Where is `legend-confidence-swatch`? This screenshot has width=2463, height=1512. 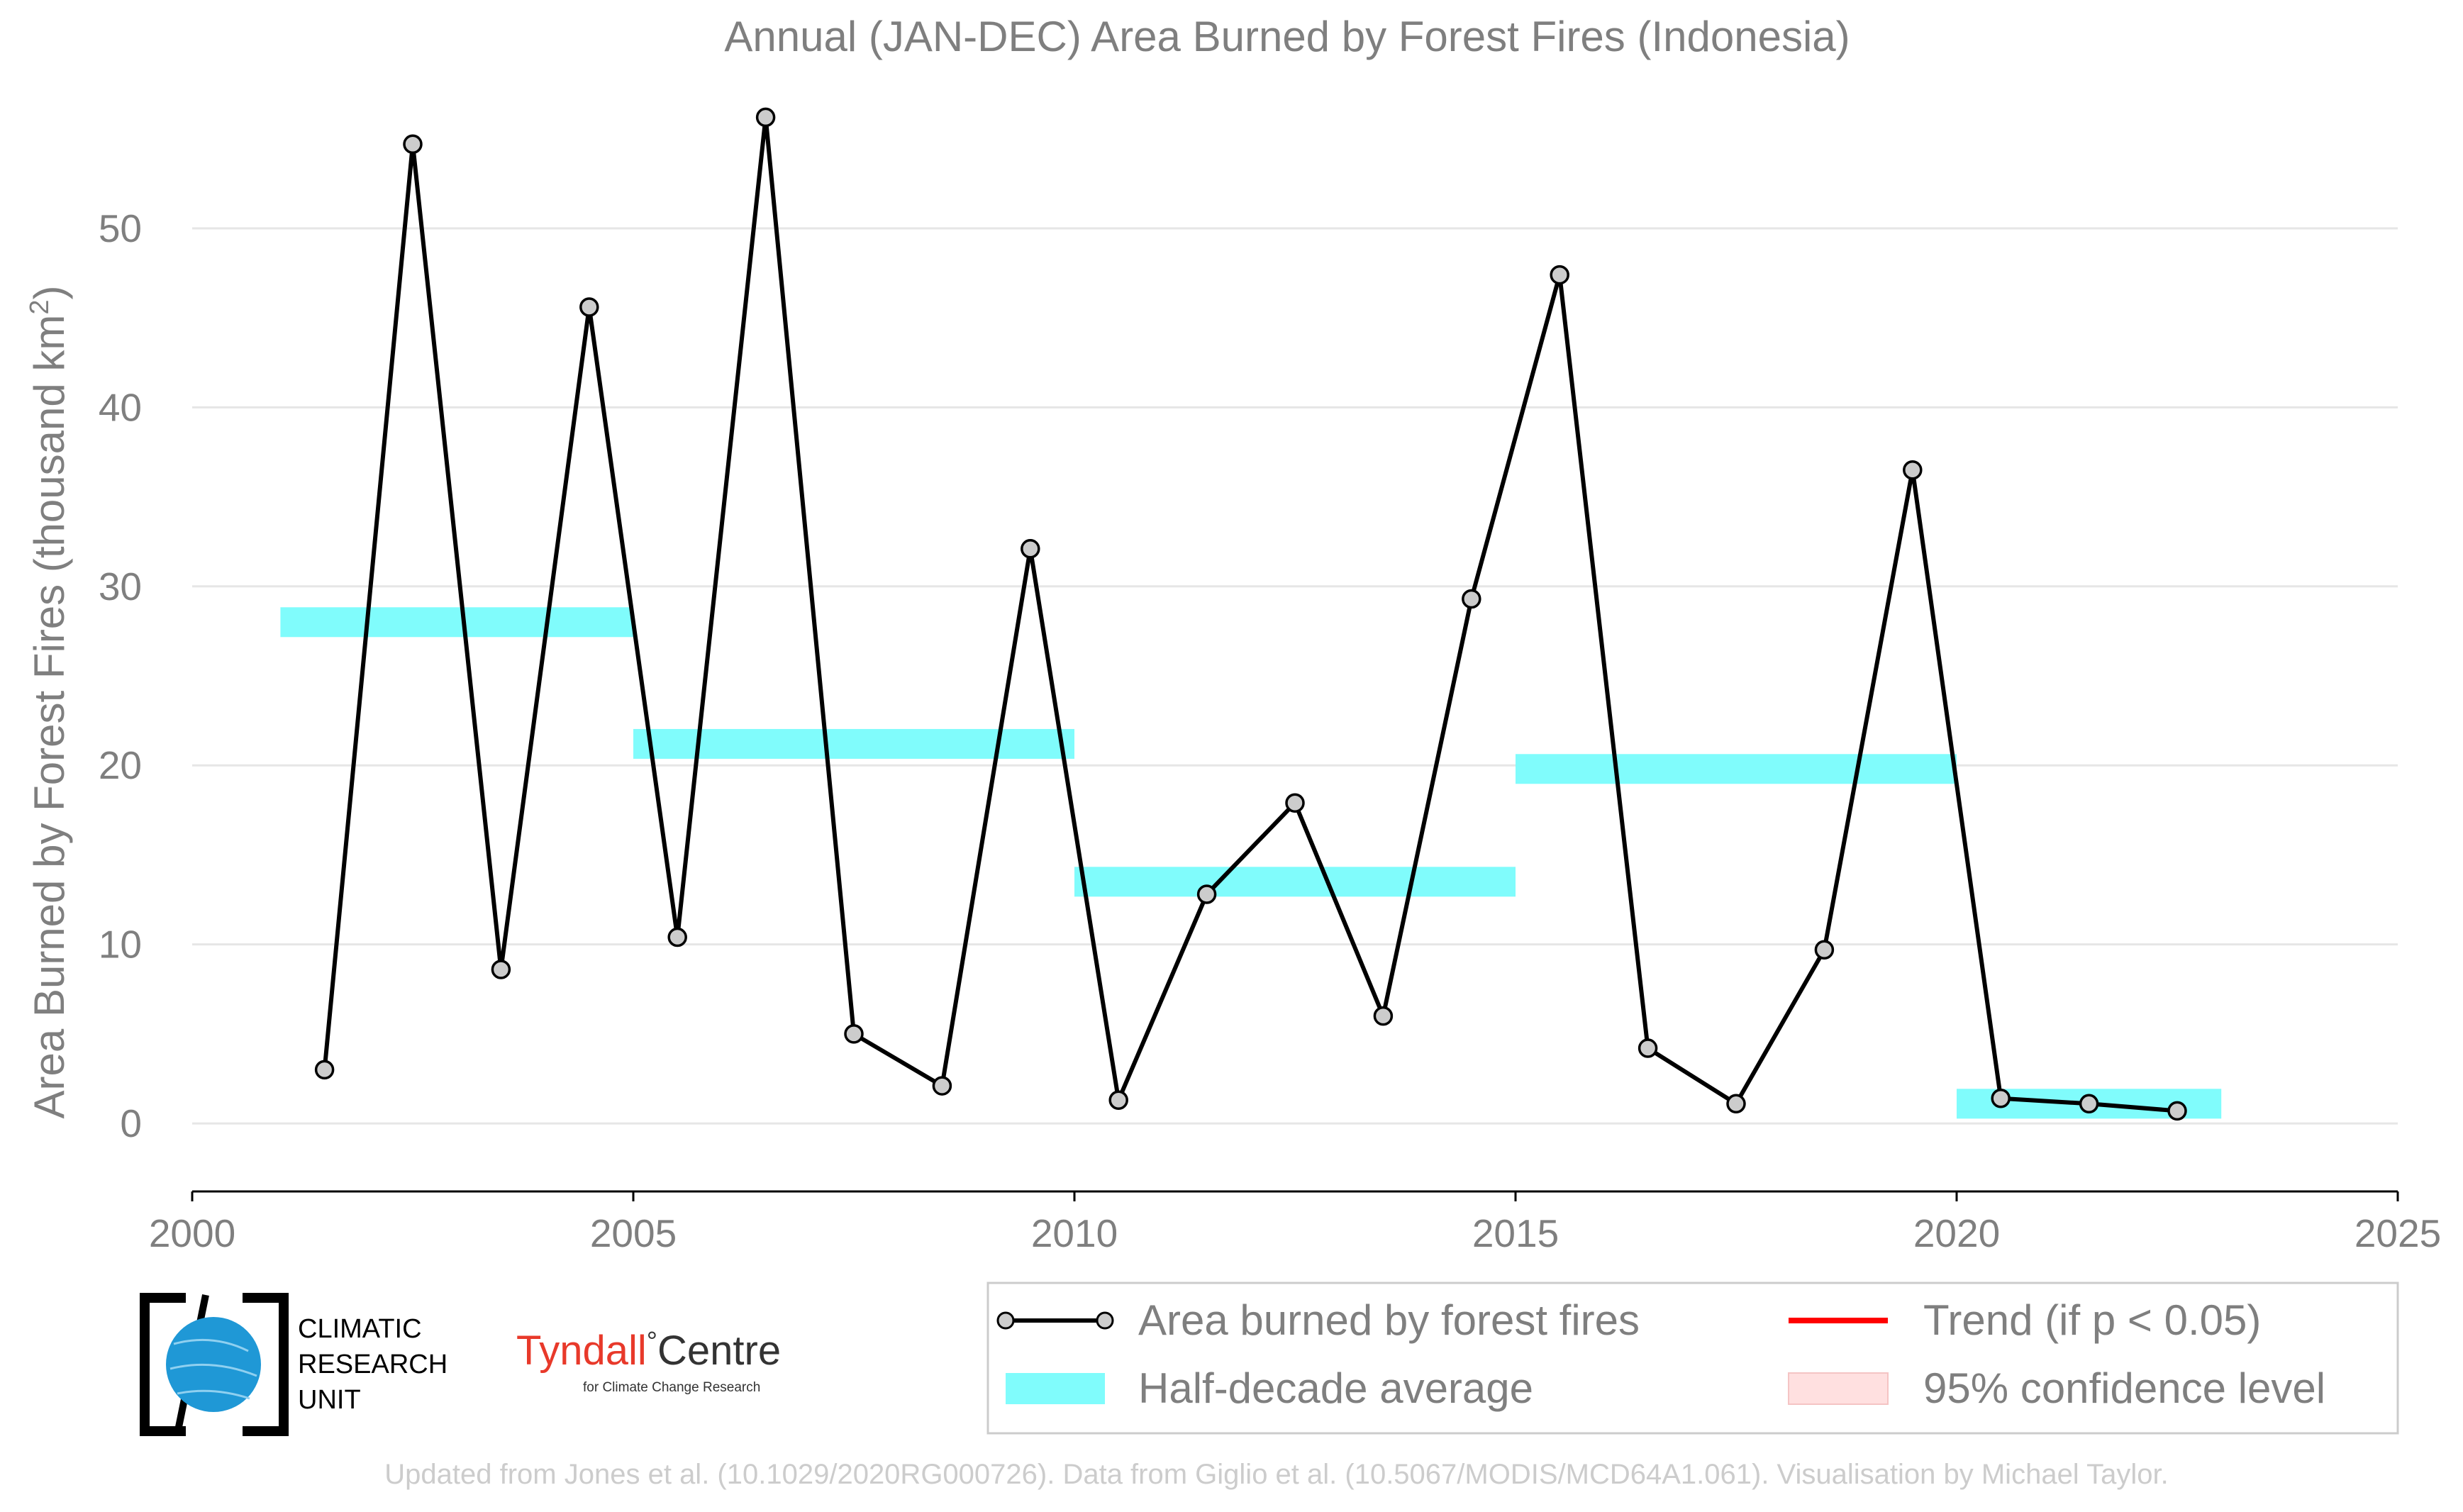 legend-confidence-swatch is located at coordinates (1838, 1388).